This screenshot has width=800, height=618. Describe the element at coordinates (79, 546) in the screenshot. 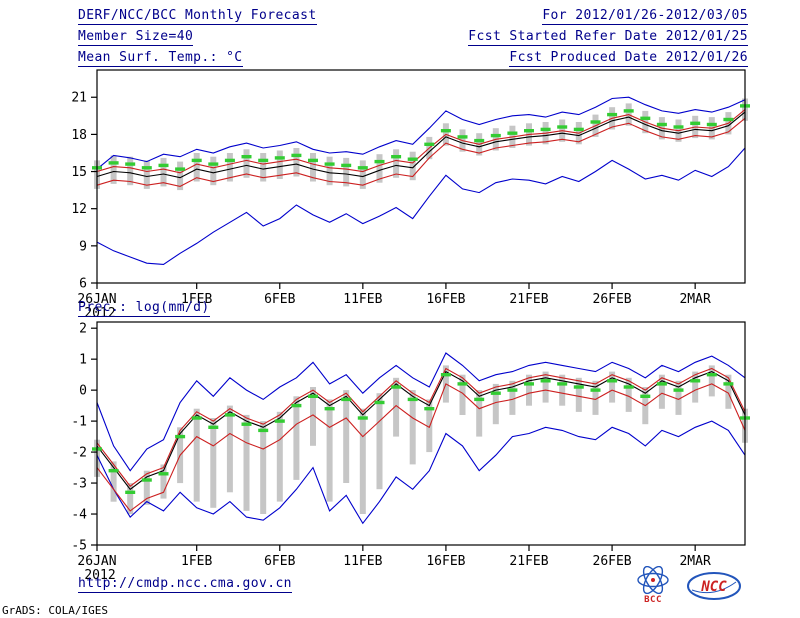

I see `y-tick-label: -5` at that location.